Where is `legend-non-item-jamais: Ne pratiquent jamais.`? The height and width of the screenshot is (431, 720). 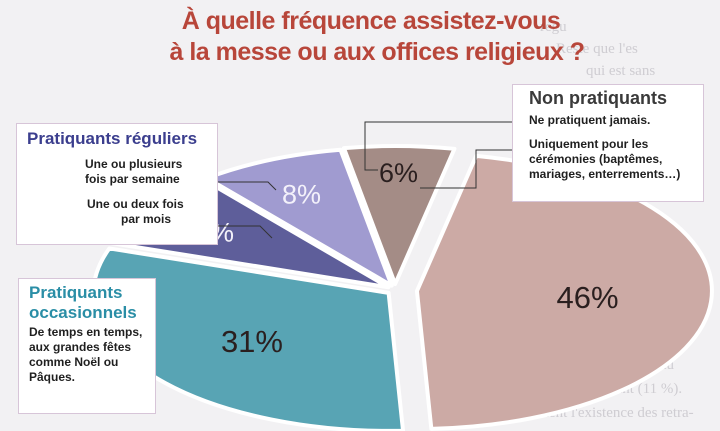
legend-non-item-jamais: Ne pratiquent jamais. is located at coordinates (590, 120).